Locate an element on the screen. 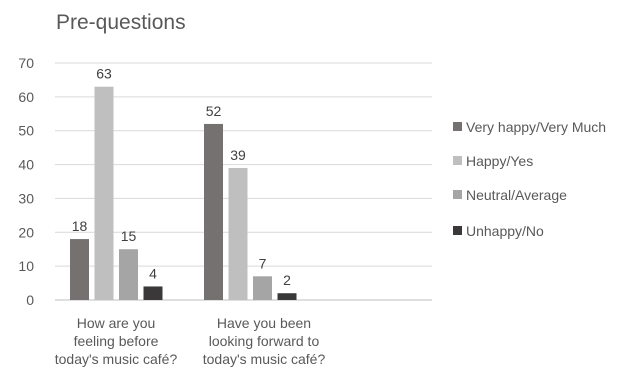 Image resolution: width=633 pixels, height=369 pixels. y-tick-label: 0 is located at coordinates (30, 300).